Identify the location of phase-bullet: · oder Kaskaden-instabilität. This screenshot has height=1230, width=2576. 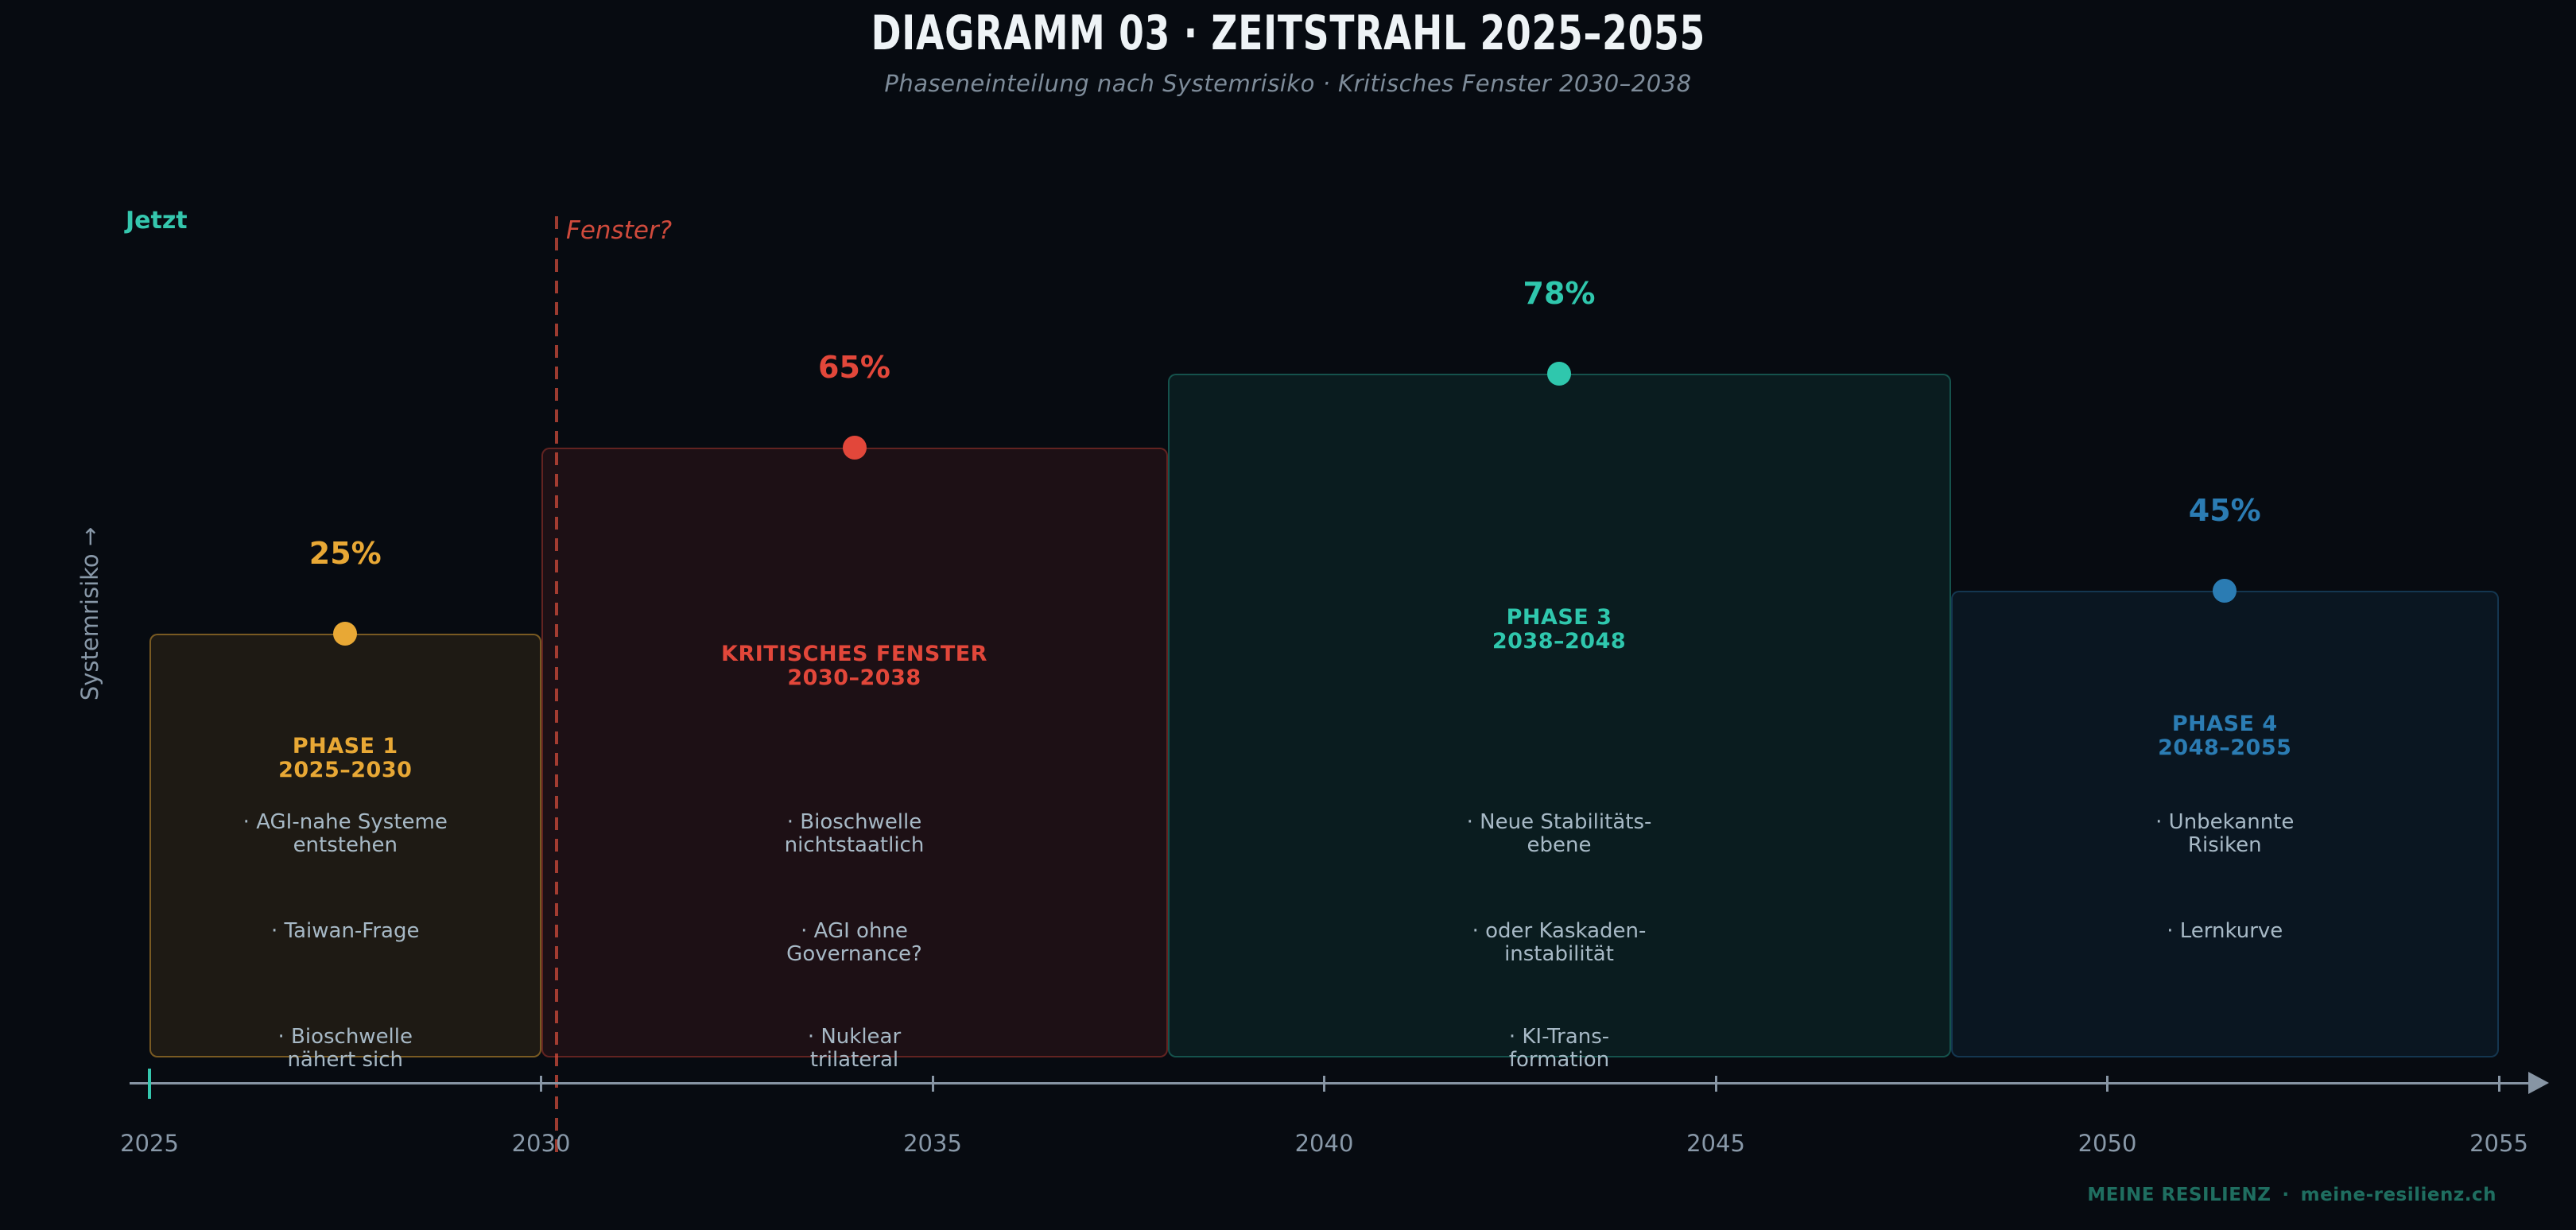
(1560, 943).